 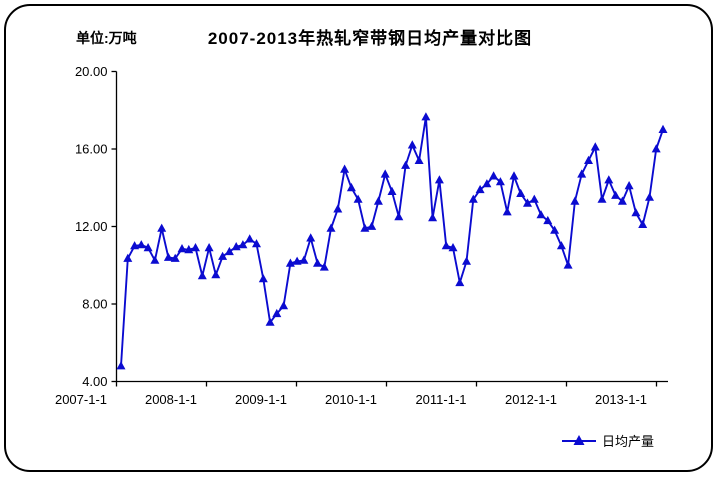 What do you see at coordinates (531, 399) in the screenshot?
I see `x-tick-label: 2012-1-1` at bounding box center [531, 399].